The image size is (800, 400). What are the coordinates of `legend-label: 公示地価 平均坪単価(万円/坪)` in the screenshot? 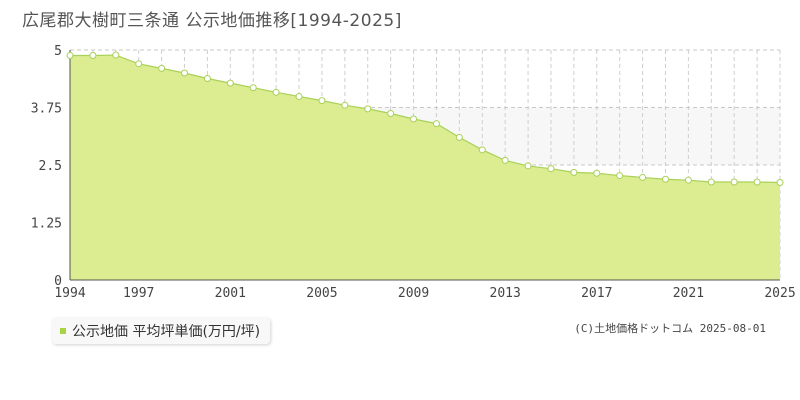 It's located at (166, 332).